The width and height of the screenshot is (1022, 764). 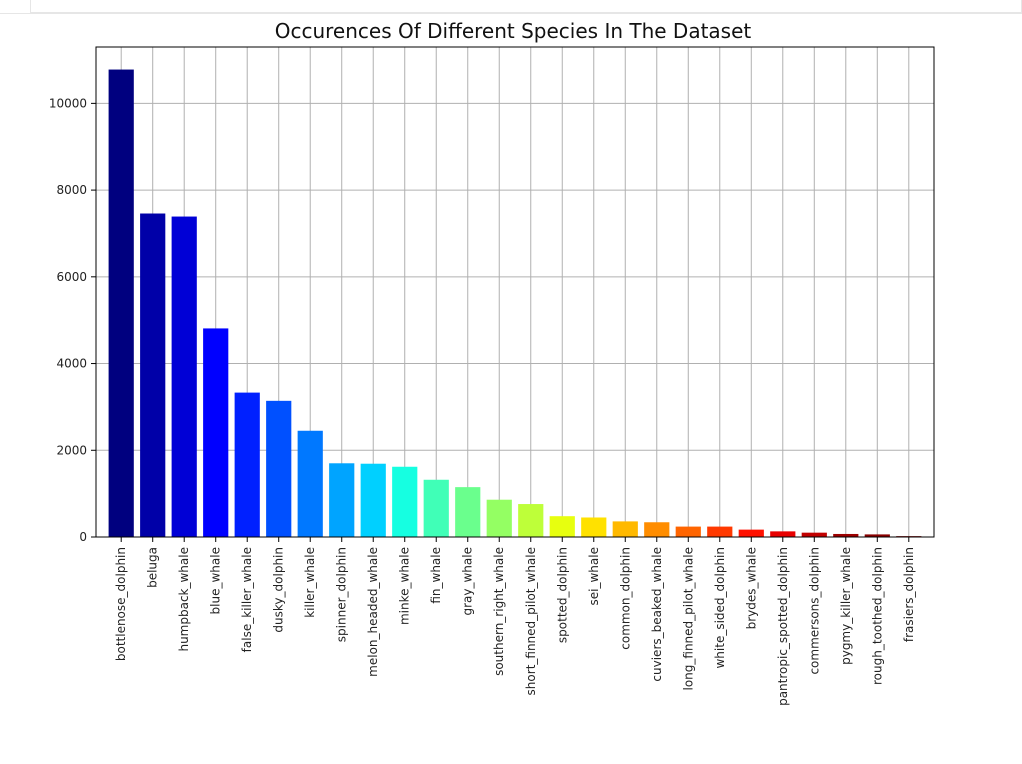 What do you see at coordinates (83, 537) in the screenshot?
I see `y-tick-label: 0` at bounding box center [83, 537].